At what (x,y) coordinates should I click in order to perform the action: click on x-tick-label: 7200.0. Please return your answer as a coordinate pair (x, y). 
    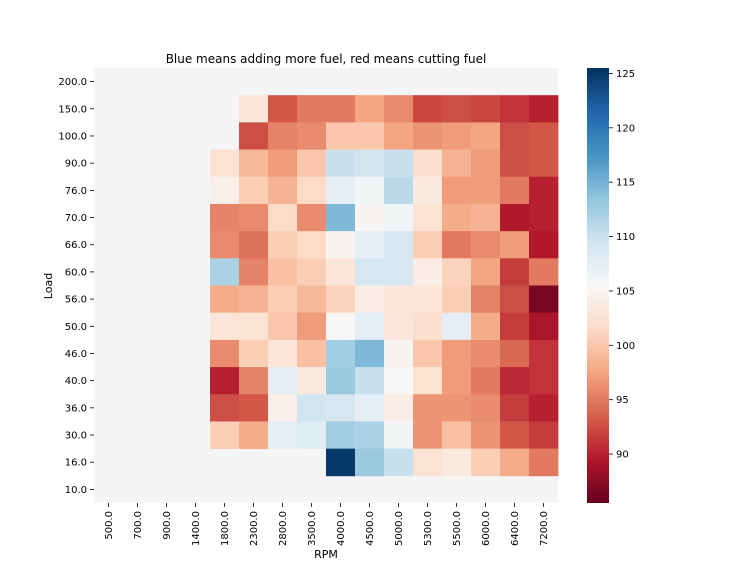
    Looking at the image, I should click on (544, 528).